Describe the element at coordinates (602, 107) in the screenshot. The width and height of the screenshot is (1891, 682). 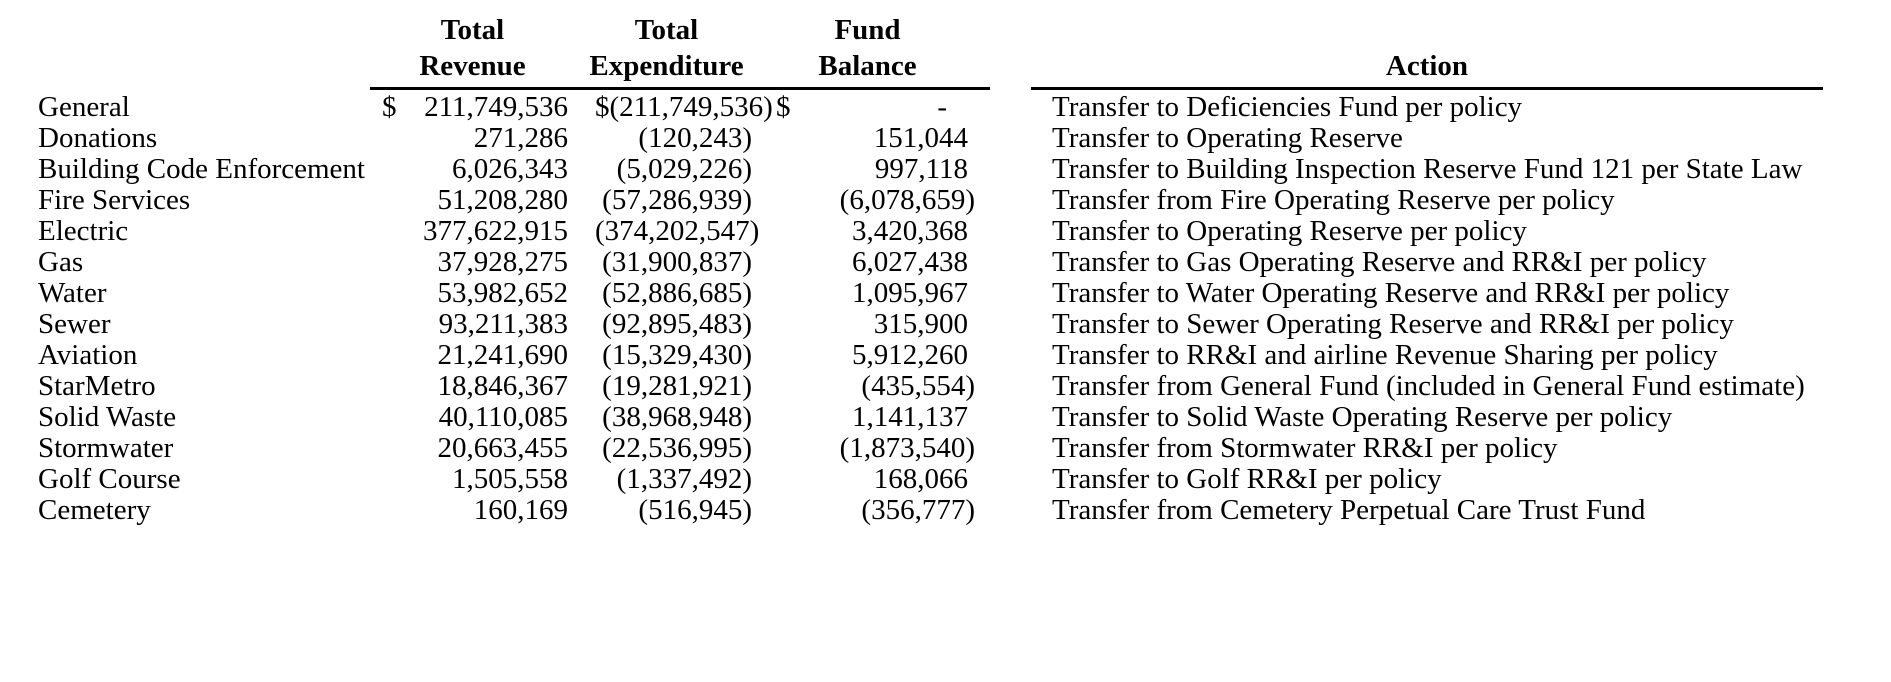
I see `currency-symbol: $` at that location.